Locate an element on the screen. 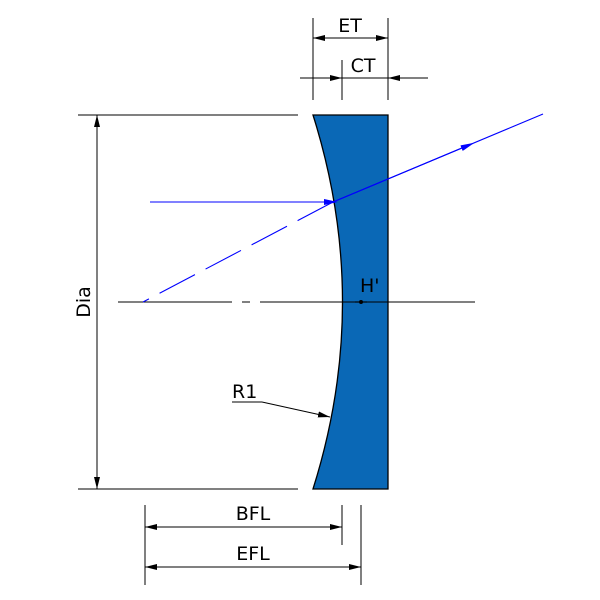 The image size is (600, 600). radius-leader is located at coordinates (281, 409).